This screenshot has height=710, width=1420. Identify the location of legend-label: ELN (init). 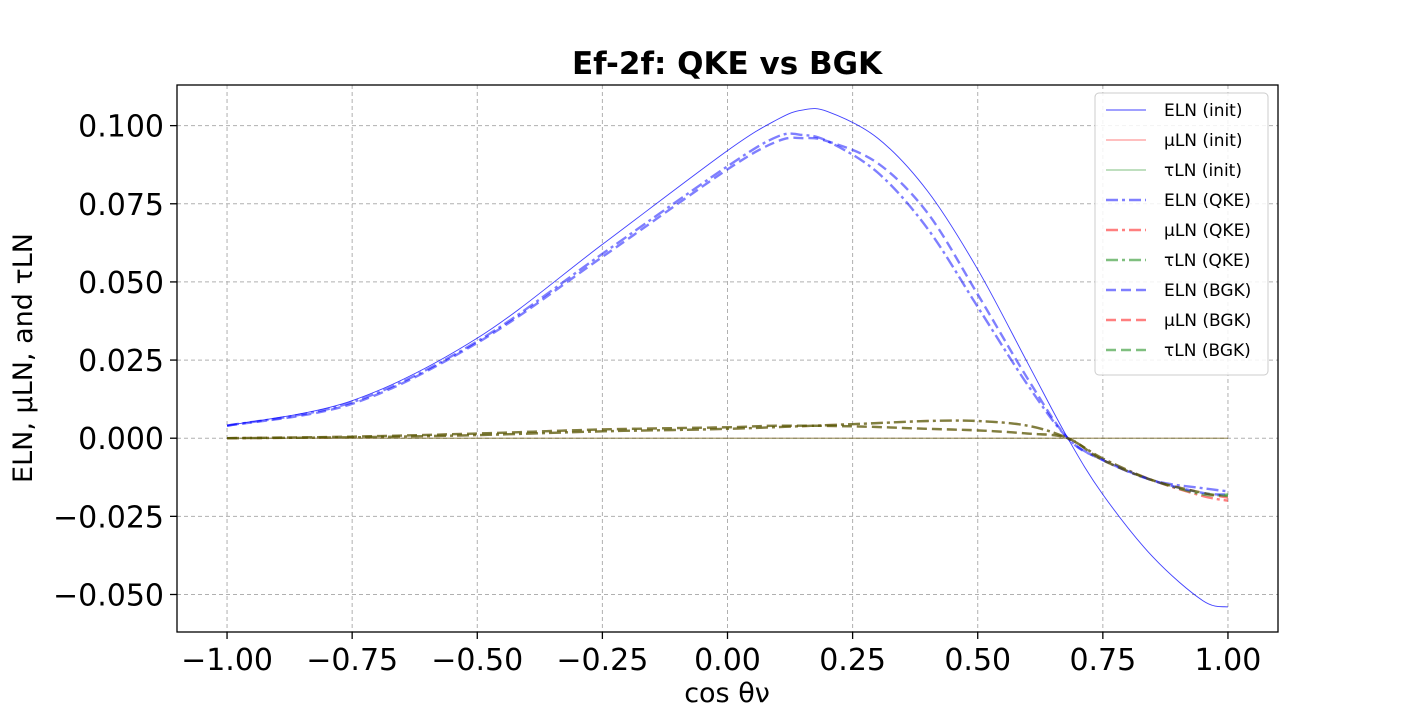
(1203, 111).